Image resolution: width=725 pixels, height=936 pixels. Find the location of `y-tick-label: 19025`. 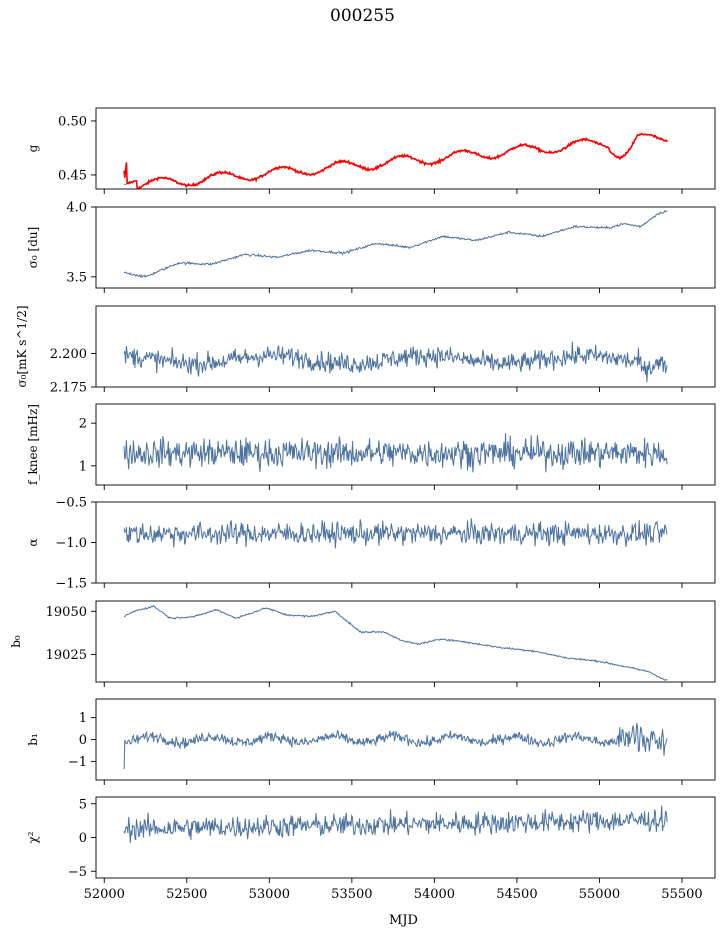

y-tick-label: 19025 is located at coordinates (66, 655).